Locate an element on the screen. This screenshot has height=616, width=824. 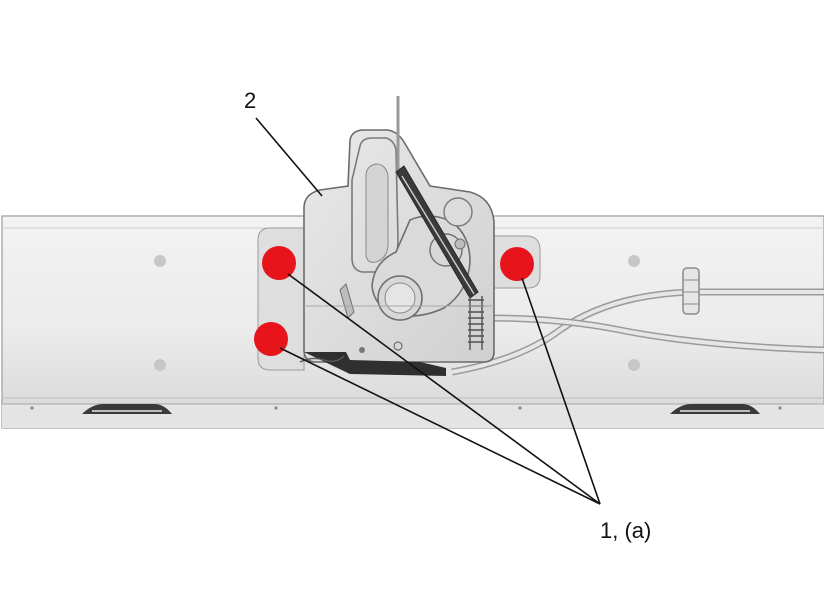
leader-line-bolt-right is located at coordinates (561, 391).